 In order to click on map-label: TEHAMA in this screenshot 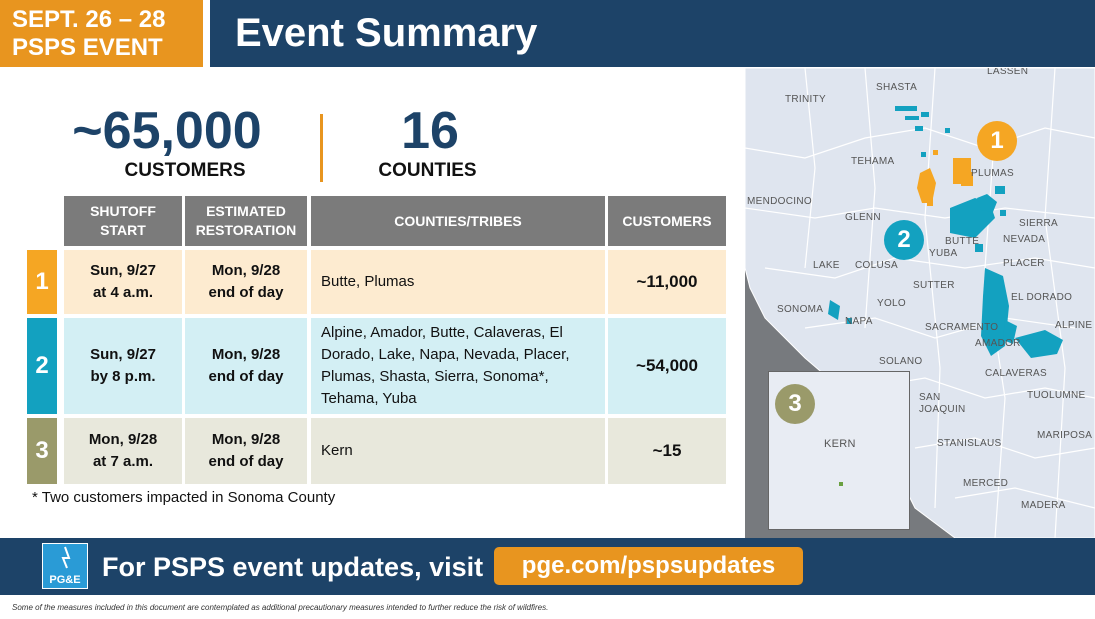, I will do `click(873, 161)`.